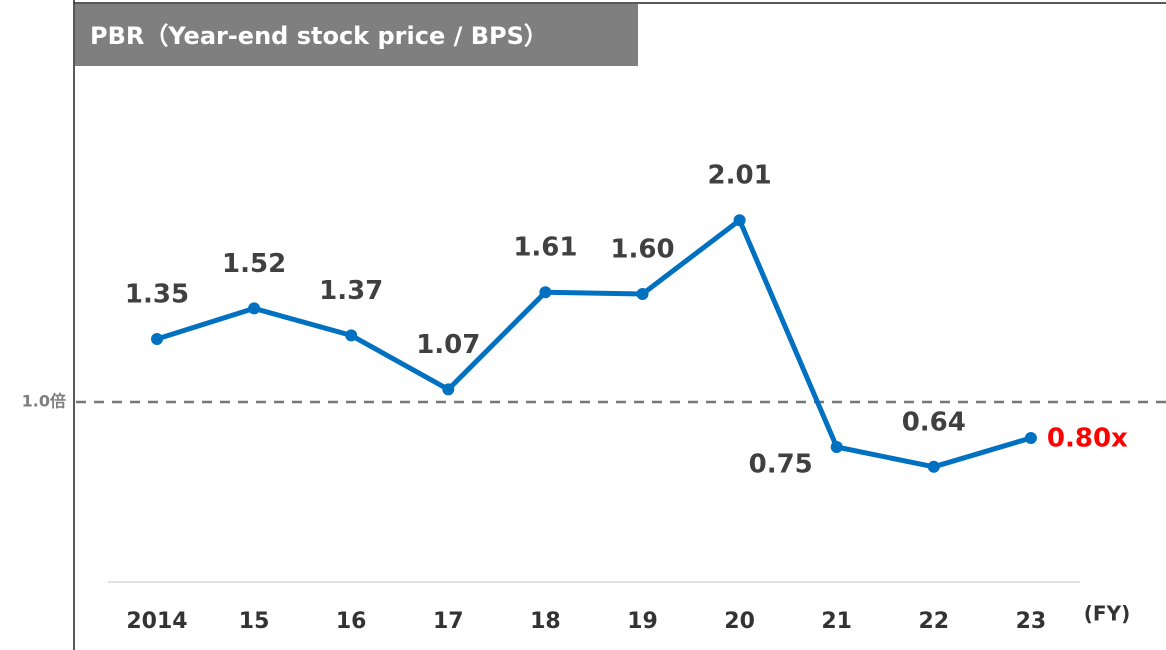 This screenshot has height=650, width=1166. I want to click on x-tick-label: 23, so click(1031, 621).